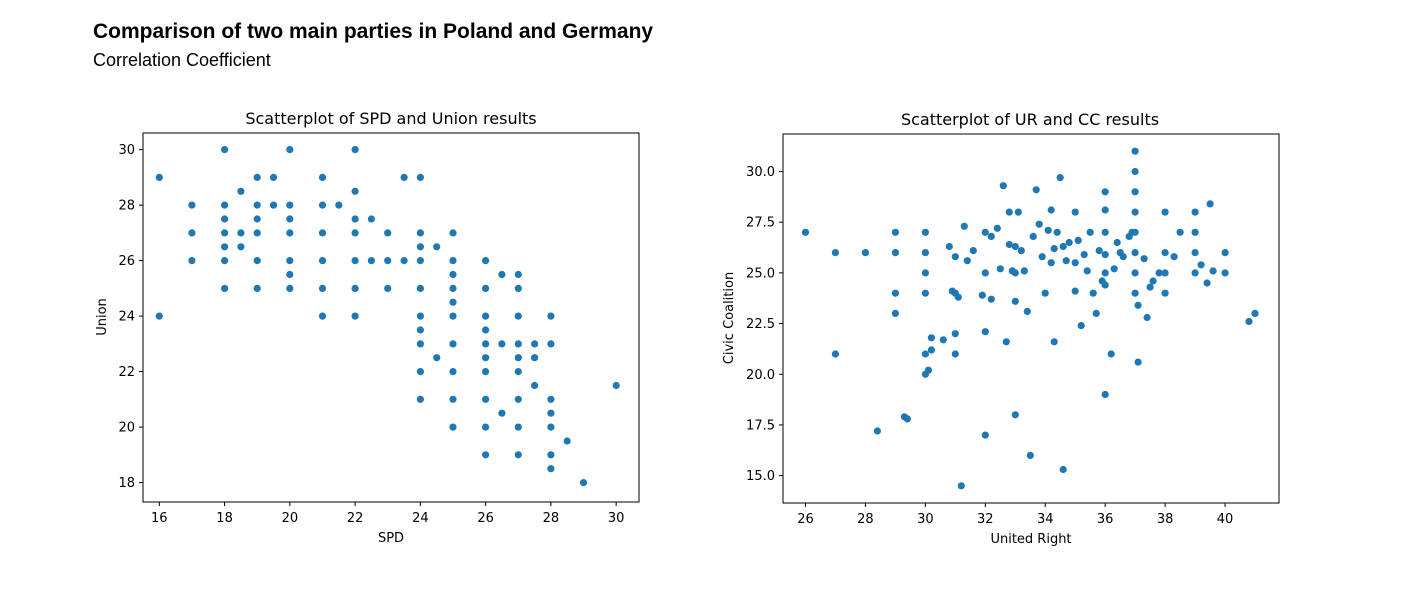 The height and width of the screenshot is (594, 1418). What do you see at coordinates (126, 261) in the screenshot?
I see `y-tick-label: 26` at bounding box center [126, 261].